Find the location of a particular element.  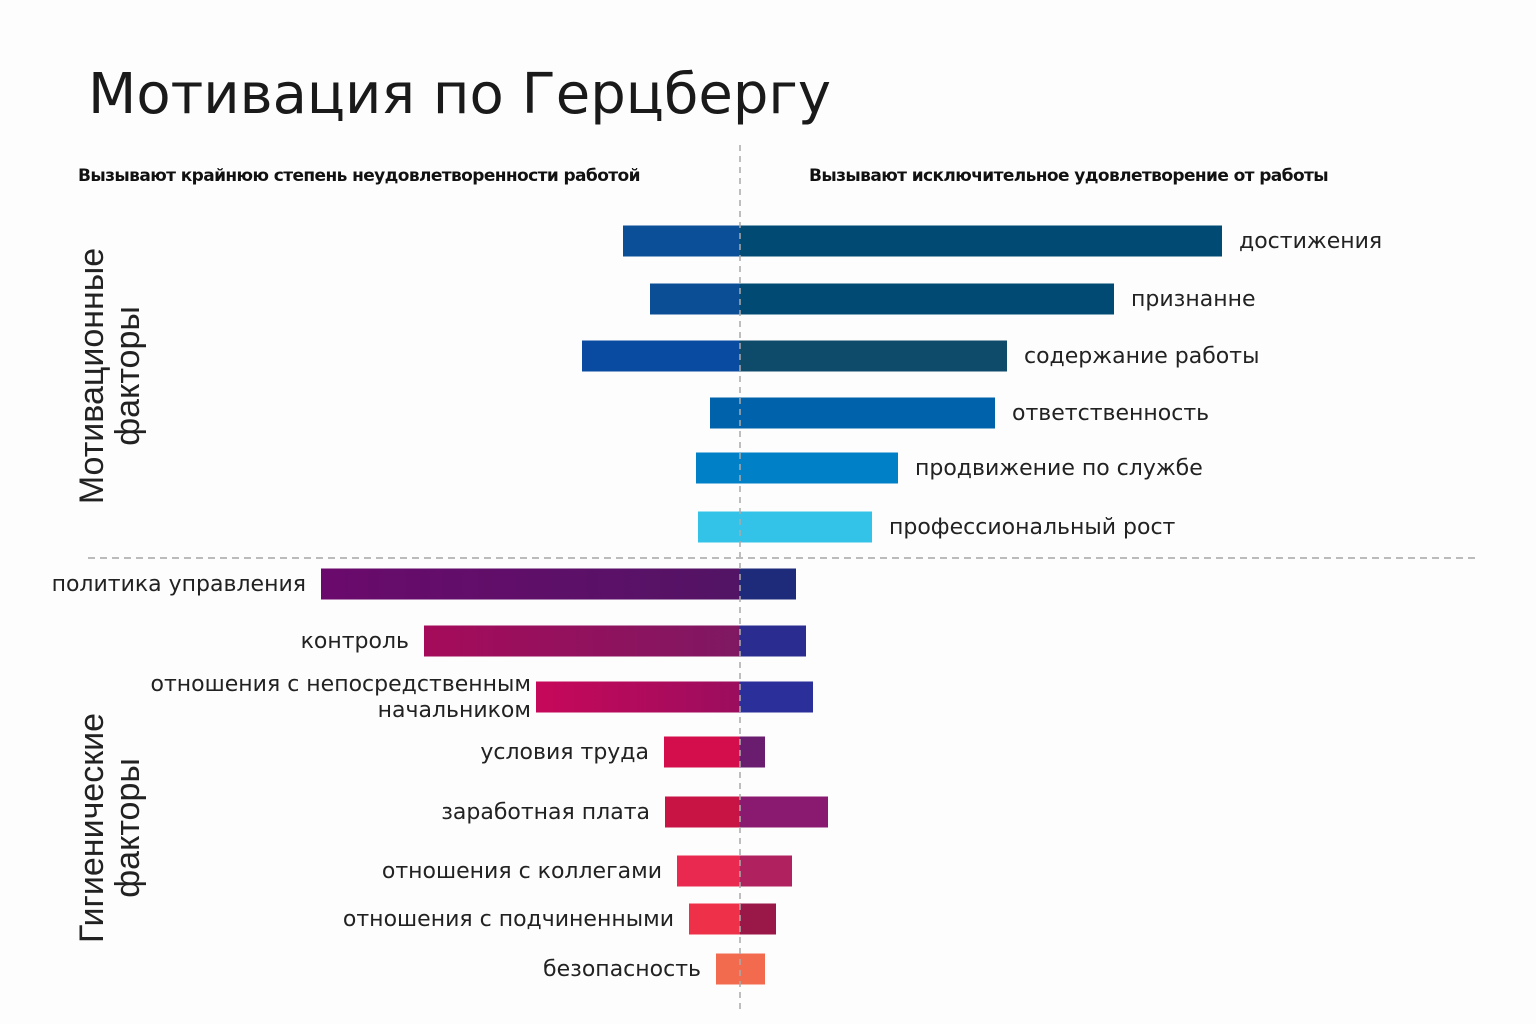

category-label: ответственность is located at coordinates (1110, 413).